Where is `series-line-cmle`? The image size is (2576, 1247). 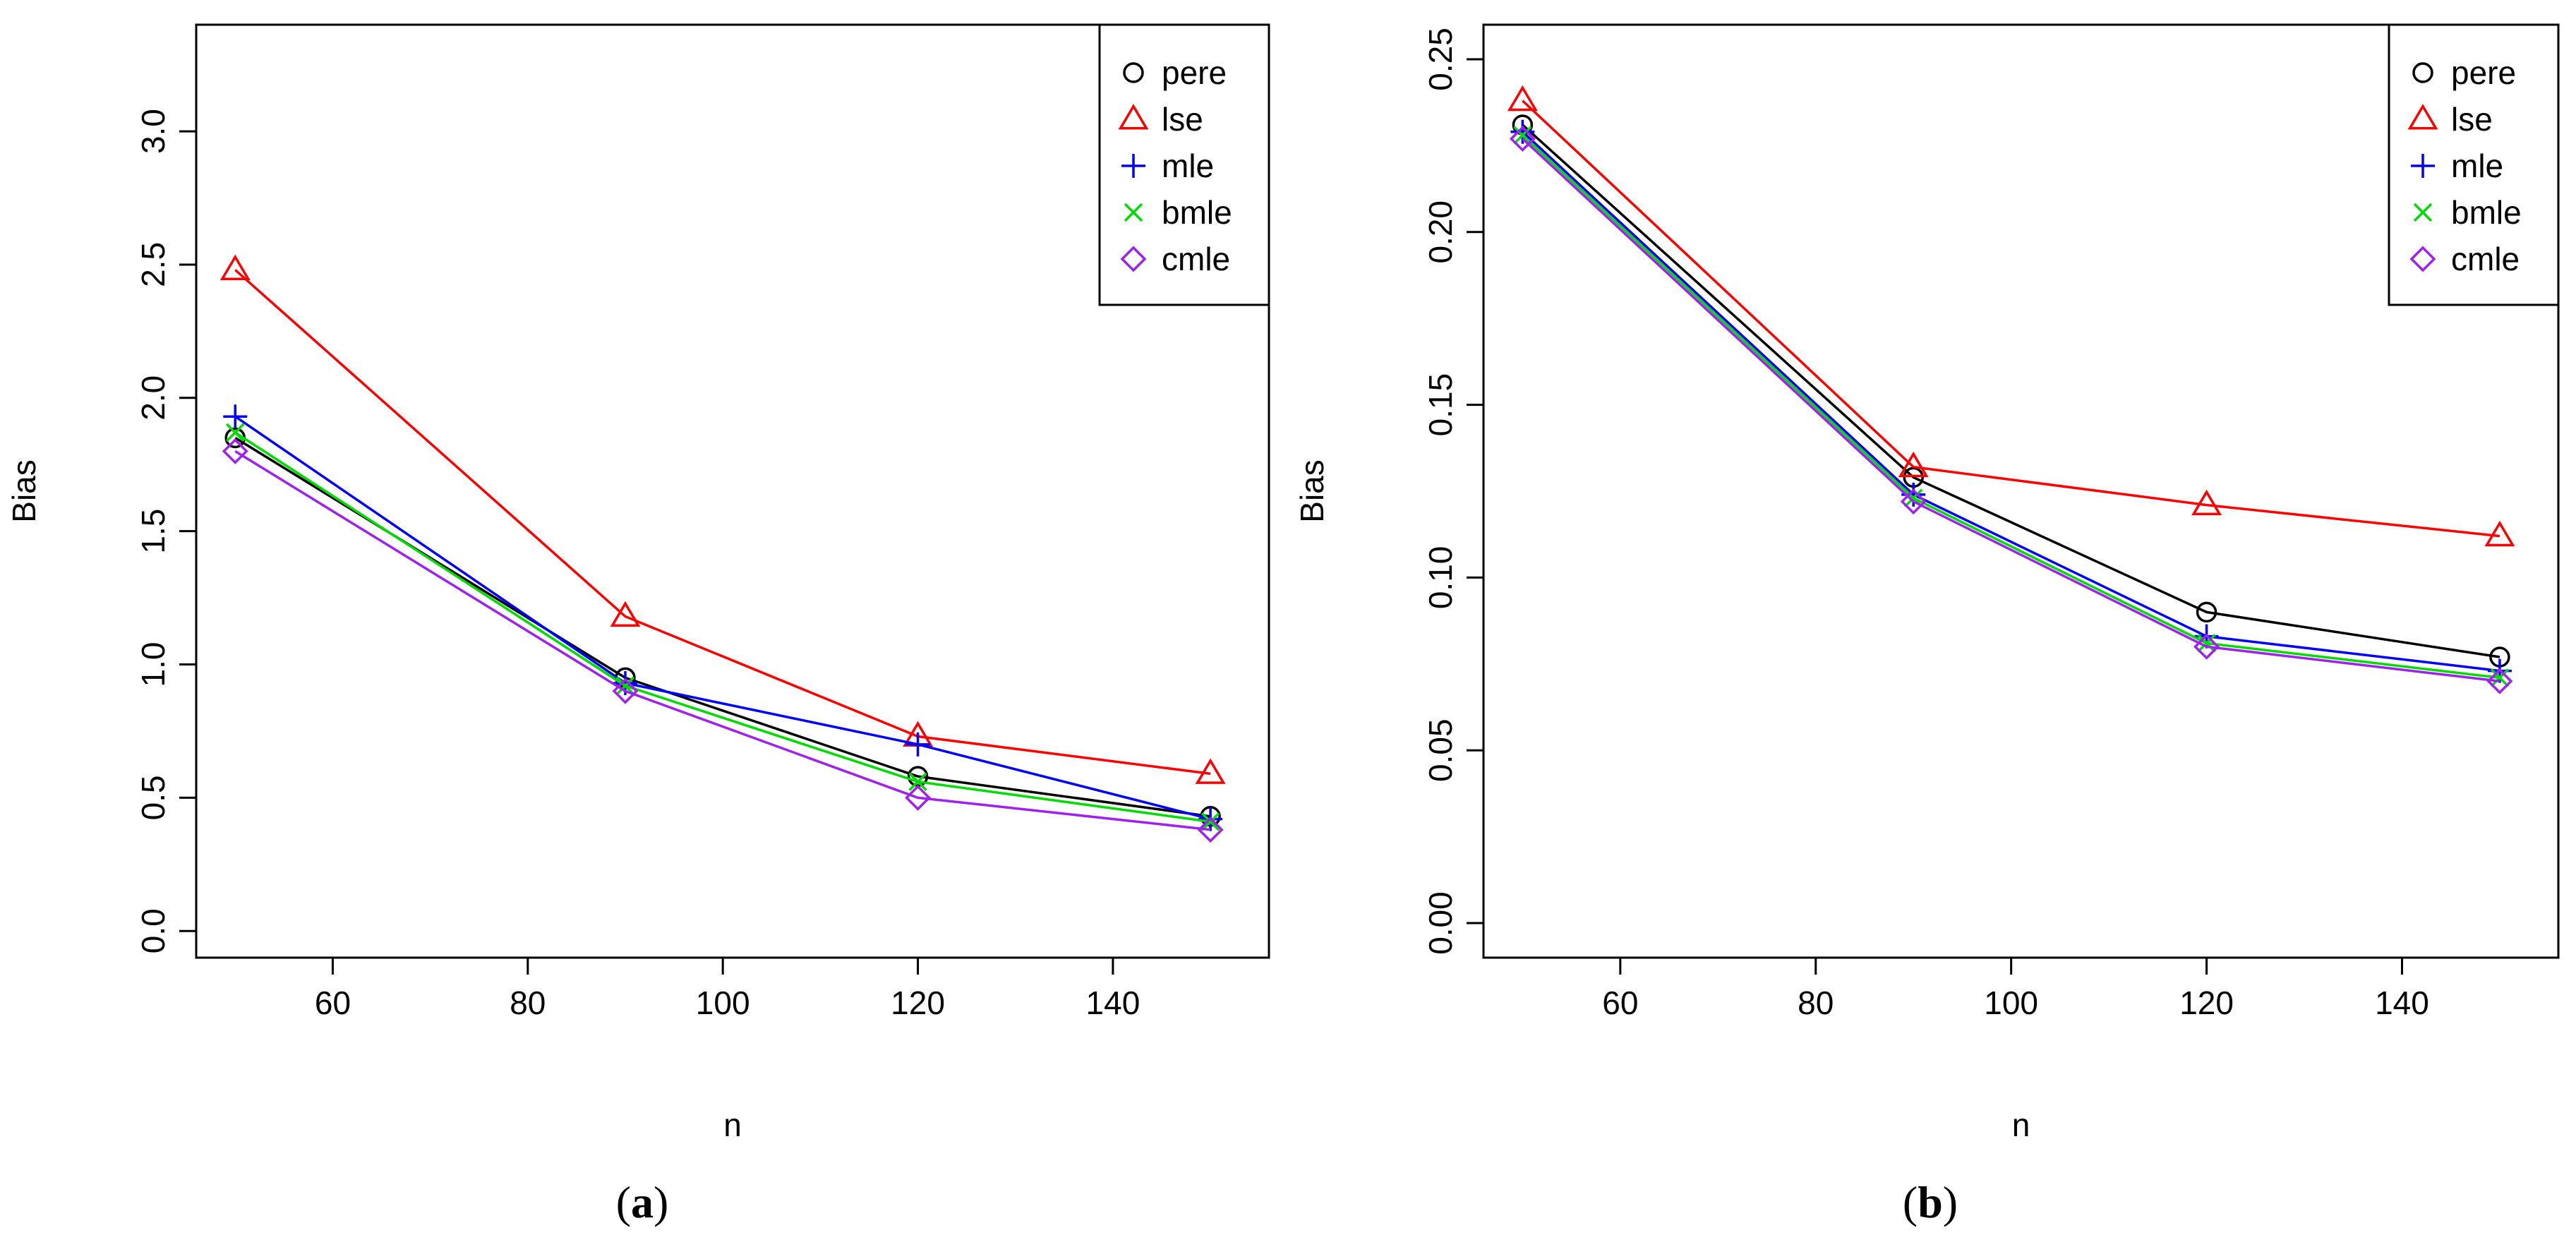
series-line-cmle is located at coordinates (722, 640).